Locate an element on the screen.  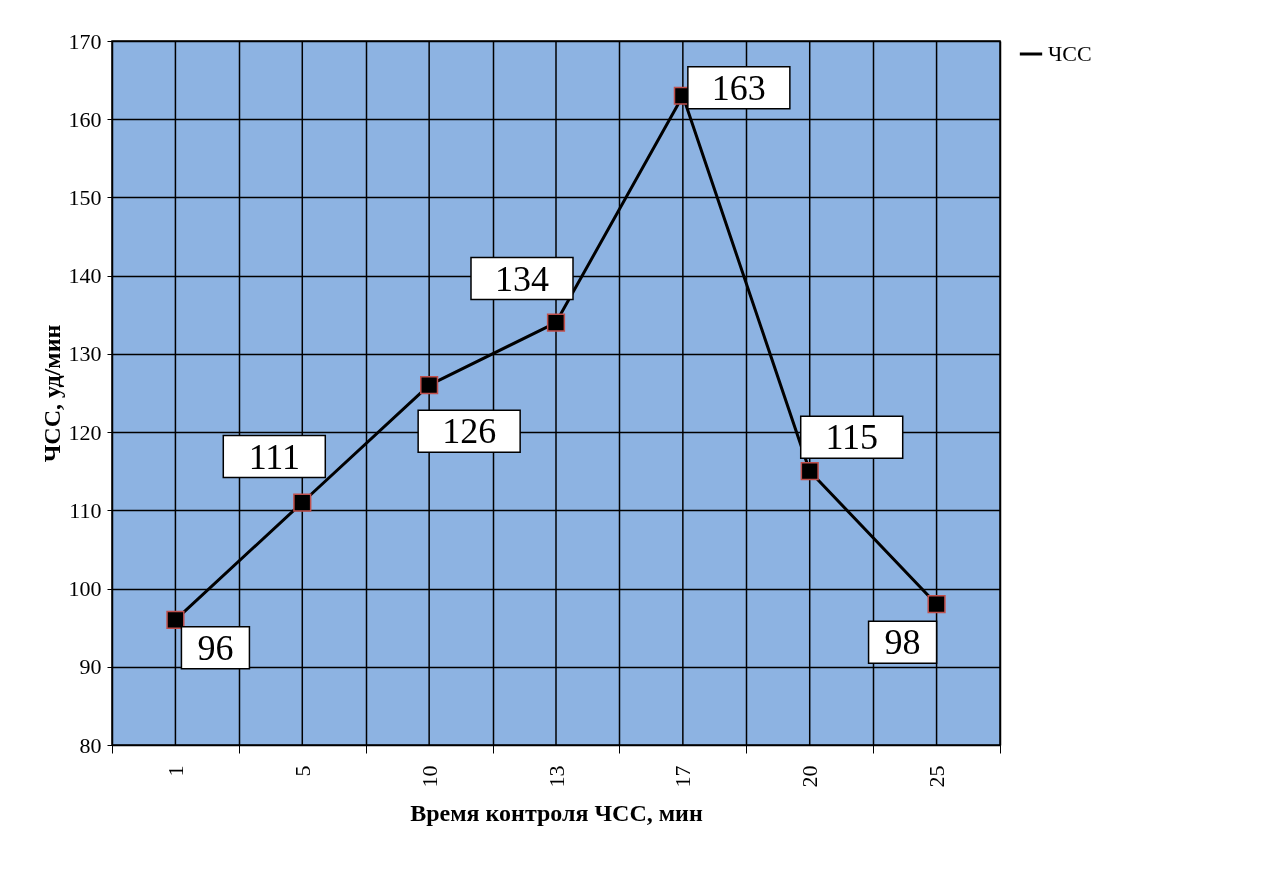
data-label: 134 is located at coordinates (522, 278).